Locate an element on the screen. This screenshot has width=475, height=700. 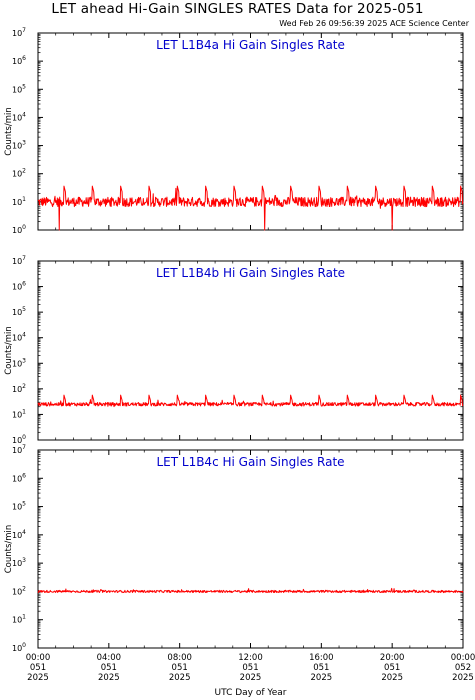
x-tick-label: 052 is located at coordinates (463, 668).